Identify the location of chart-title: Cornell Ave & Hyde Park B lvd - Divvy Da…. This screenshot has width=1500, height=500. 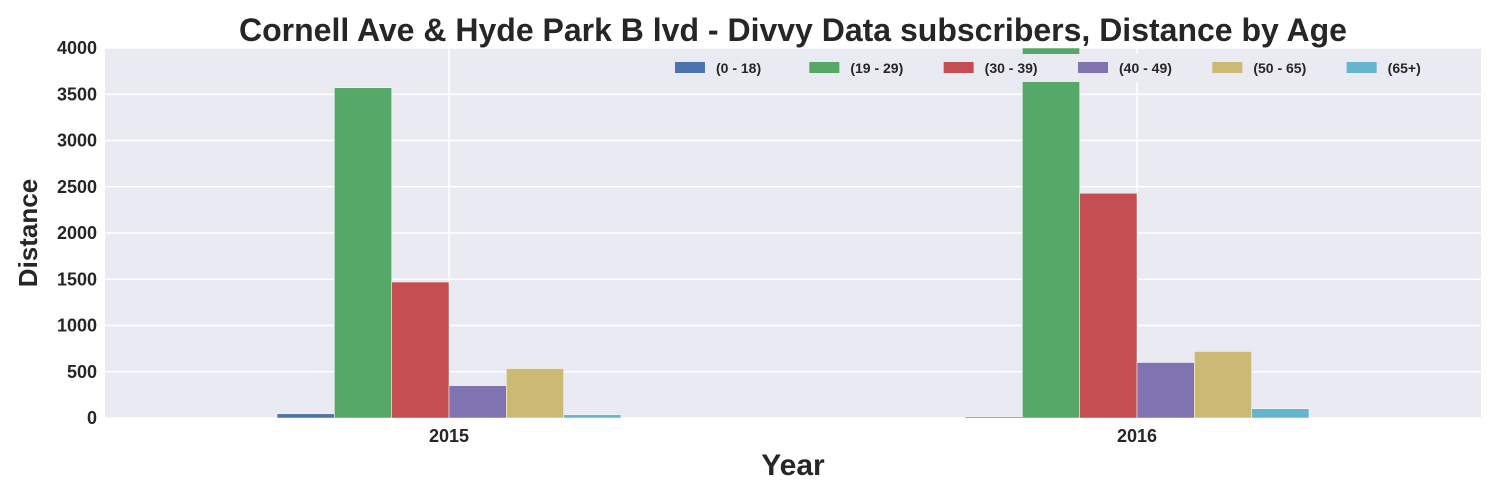
(793, 30).